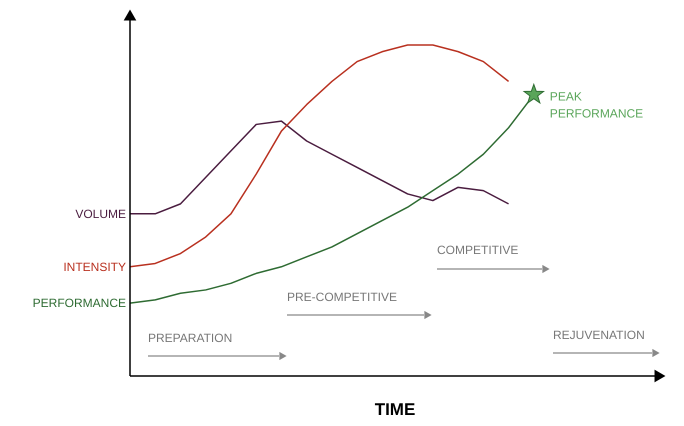  What do you see at coordinates (342, 297) in the screenshot?
I see `annotation: PRE-COMPETITIVE` at bounding box center [342, 297].